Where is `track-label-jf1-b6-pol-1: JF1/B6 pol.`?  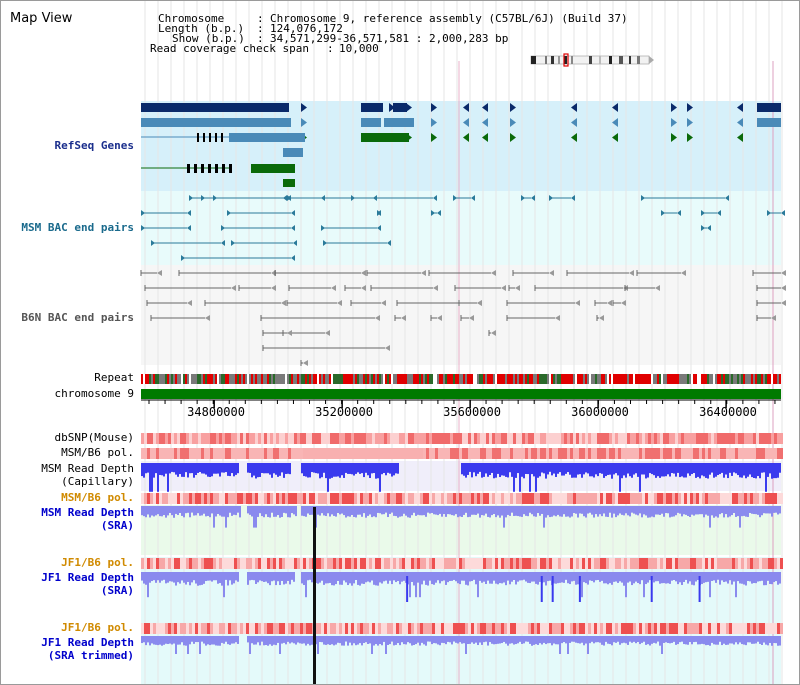 track-label-jf1-b6-pol-1: JF1/B6 pol. is located at coordinates (97, 562).